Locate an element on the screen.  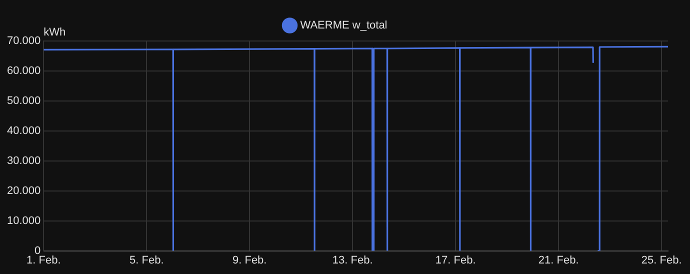
y-tick-label: 10.000 is located at coordinates (23, 220).